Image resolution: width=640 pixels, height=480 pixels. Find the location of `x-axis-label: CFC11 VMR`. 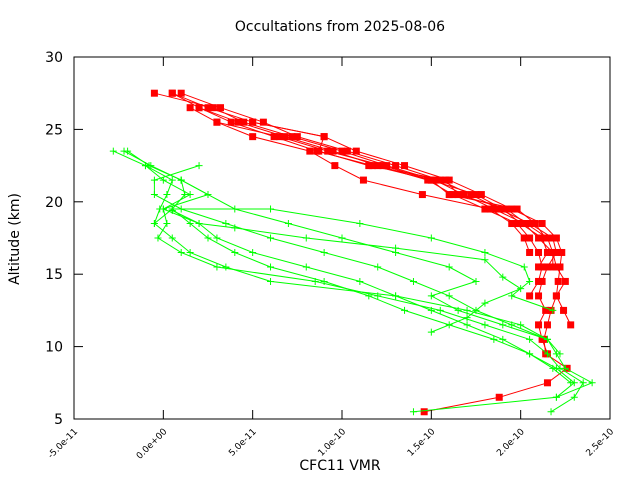

x-axis-label: CFC11 VMR is located at coordinates (340, 466).